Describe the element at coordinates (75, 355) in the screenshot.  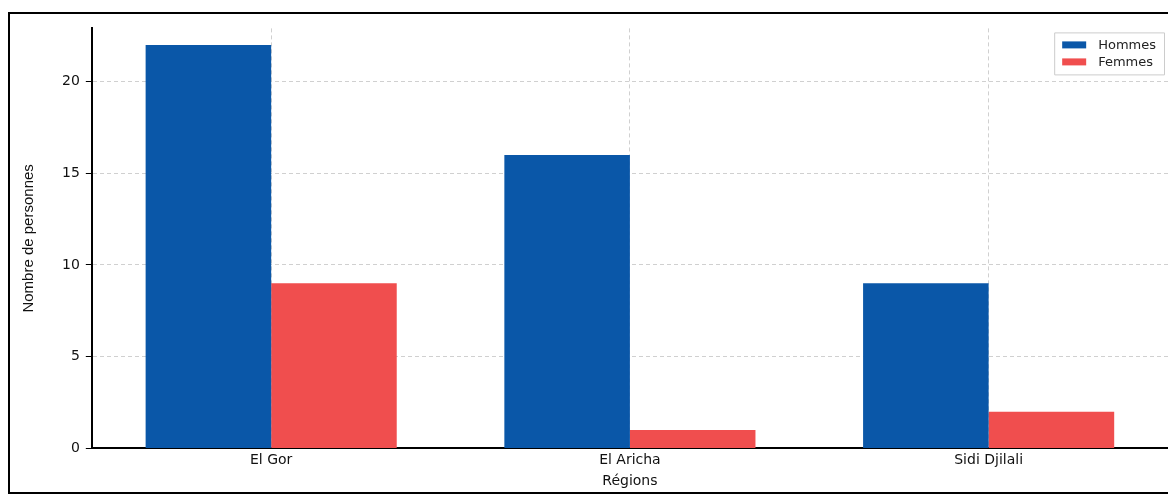
I see `y-tick-label: 5` at that location.